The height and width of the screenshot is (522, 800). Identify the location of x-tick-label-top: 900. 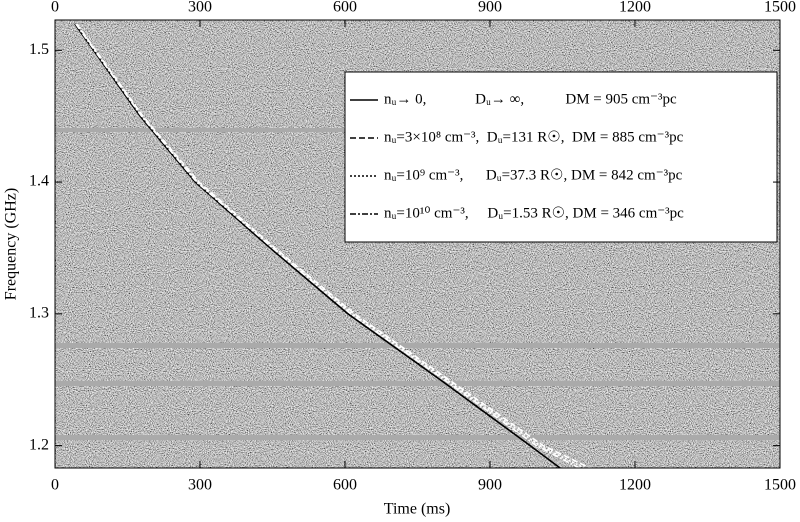
(490, 8).